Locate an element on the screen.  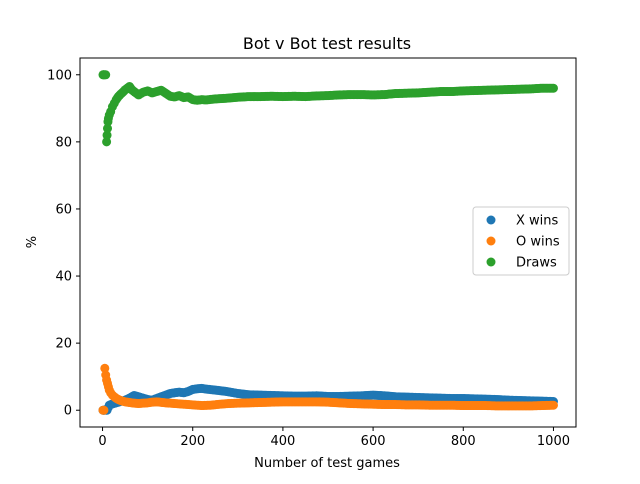
y-tick-label: 100 is located at coordinates (59, 75).